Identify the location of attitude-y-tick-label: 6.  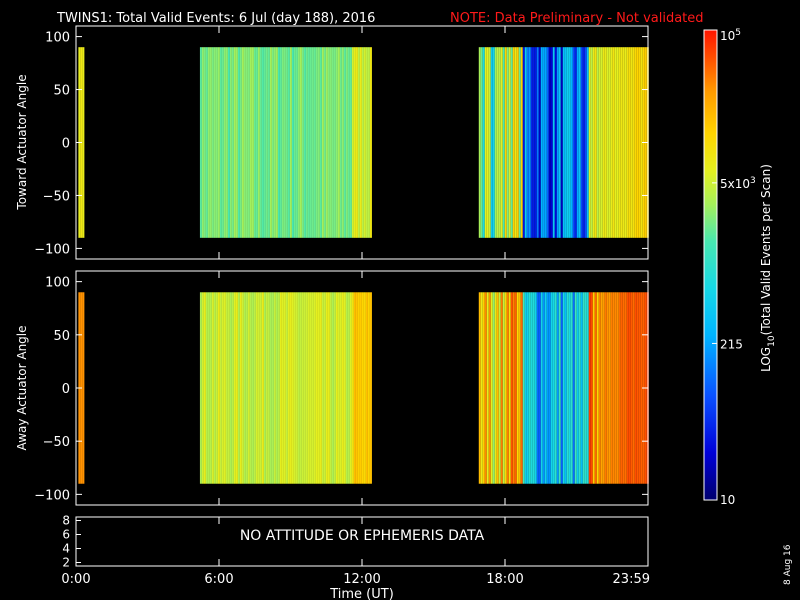
(66, 535).